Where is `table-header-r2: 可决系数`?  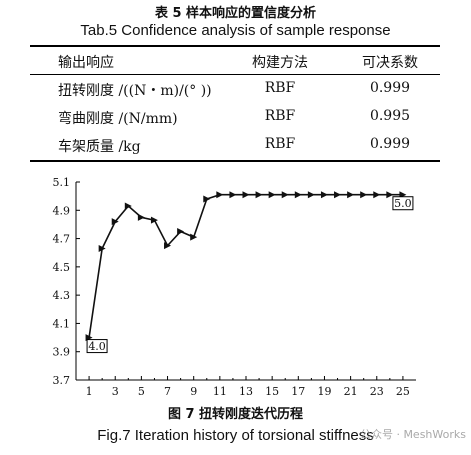 table-header-r2: 可决系数 is located at coordinates (390, 63).